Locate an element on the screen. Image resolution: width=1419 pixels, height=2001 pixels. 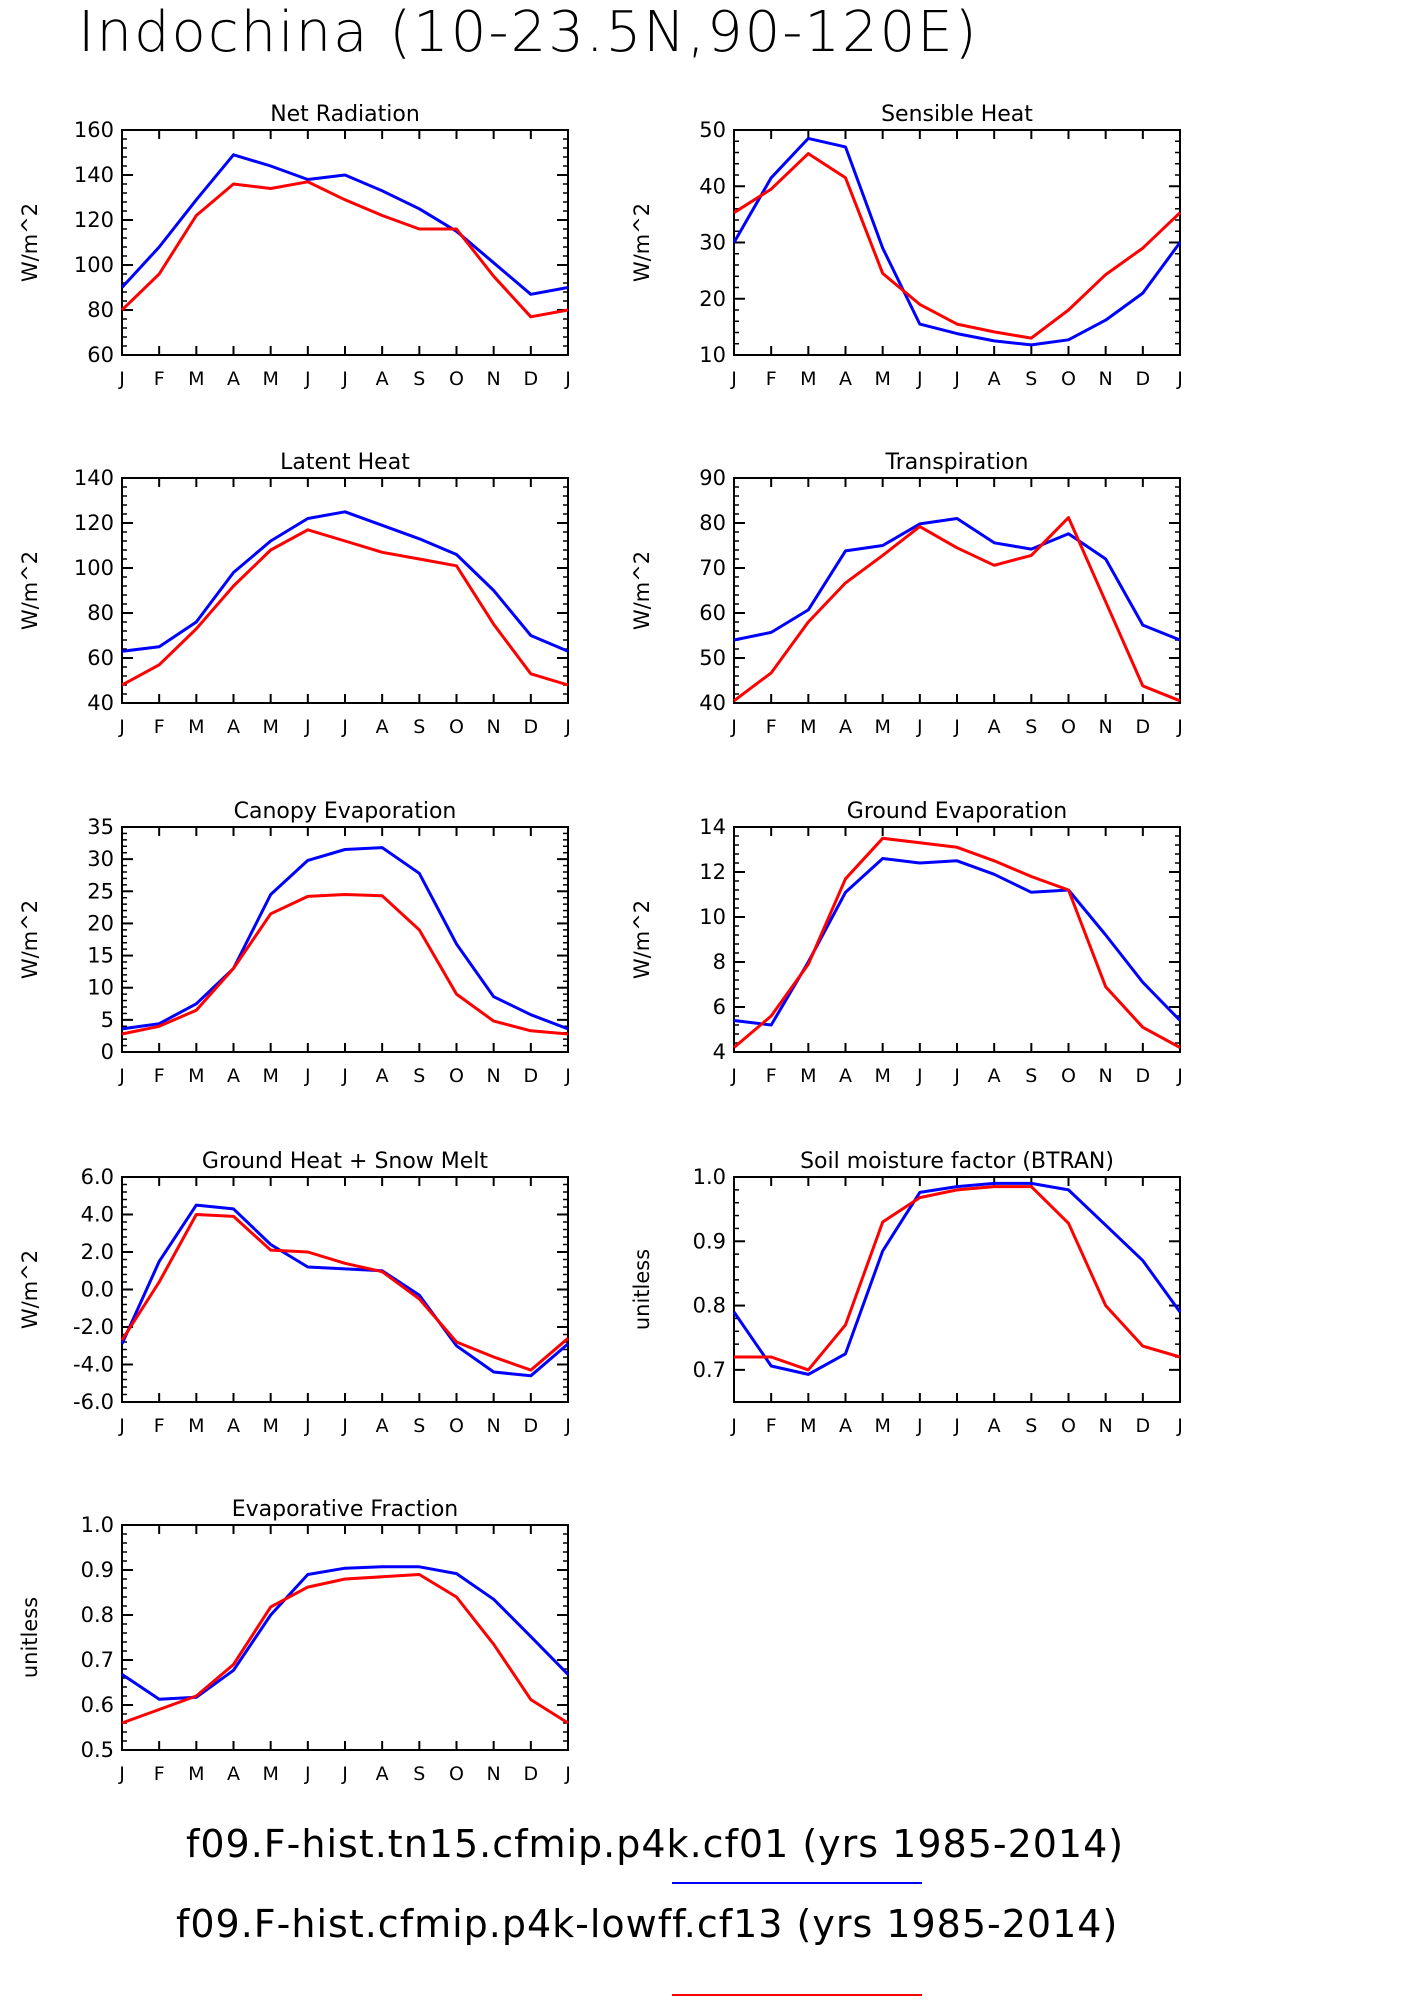
y-tick-label: -4.0 is located at coordinates (93, 1365).